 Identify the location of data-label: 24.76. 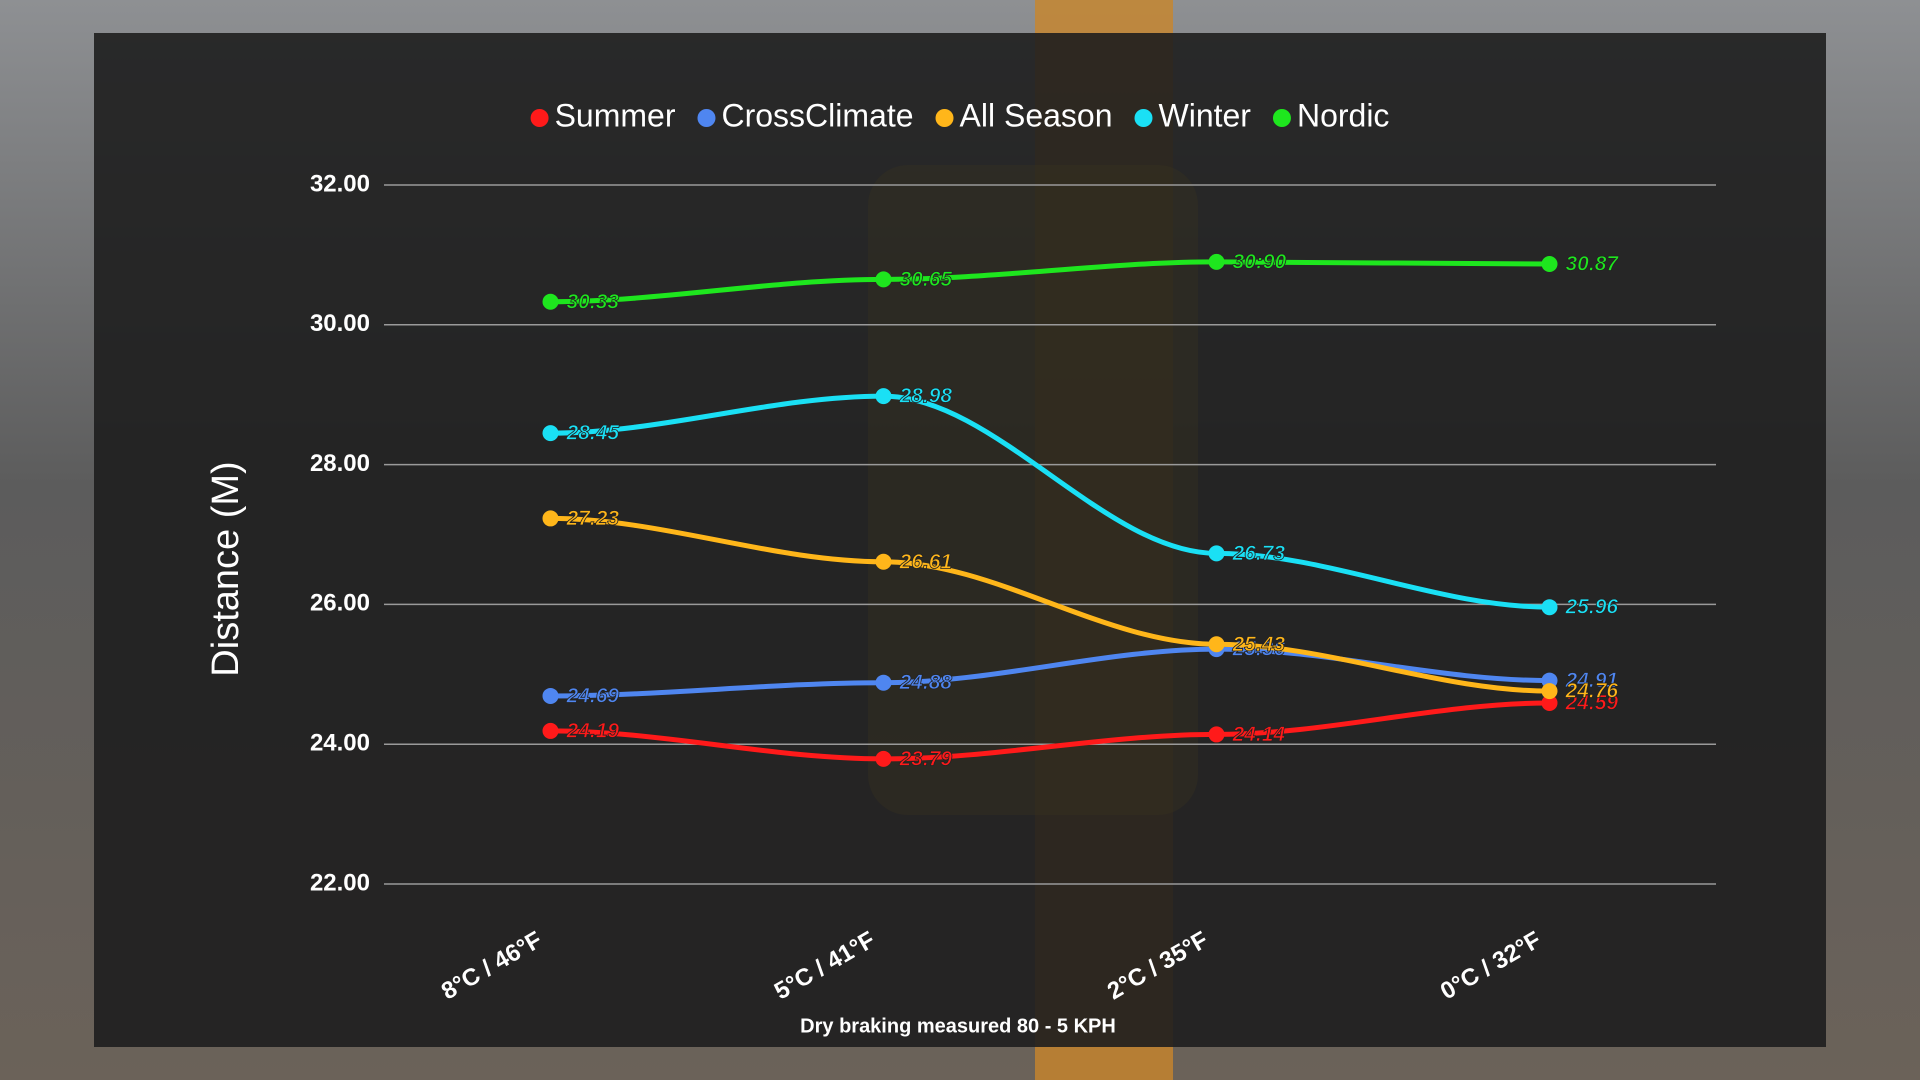
(1592, 691).